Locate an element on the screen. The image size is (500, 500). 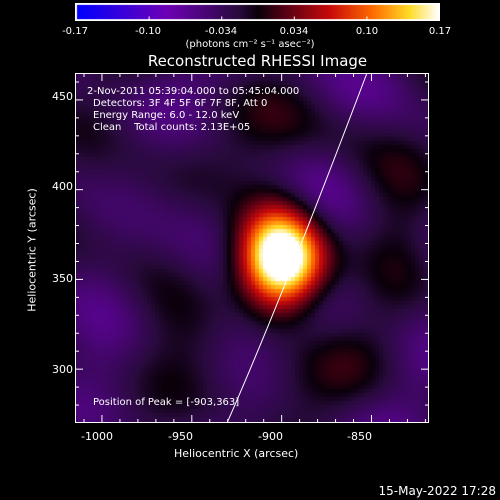
colorbar-tick-label: 0.034 is located at coordinates (294, 31).